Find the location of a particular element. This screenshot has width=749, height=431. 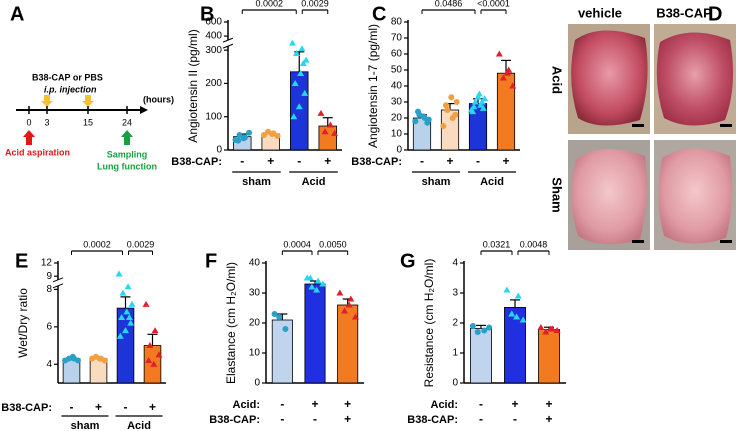

panel-letter: D is located at coordinates (715, 14).